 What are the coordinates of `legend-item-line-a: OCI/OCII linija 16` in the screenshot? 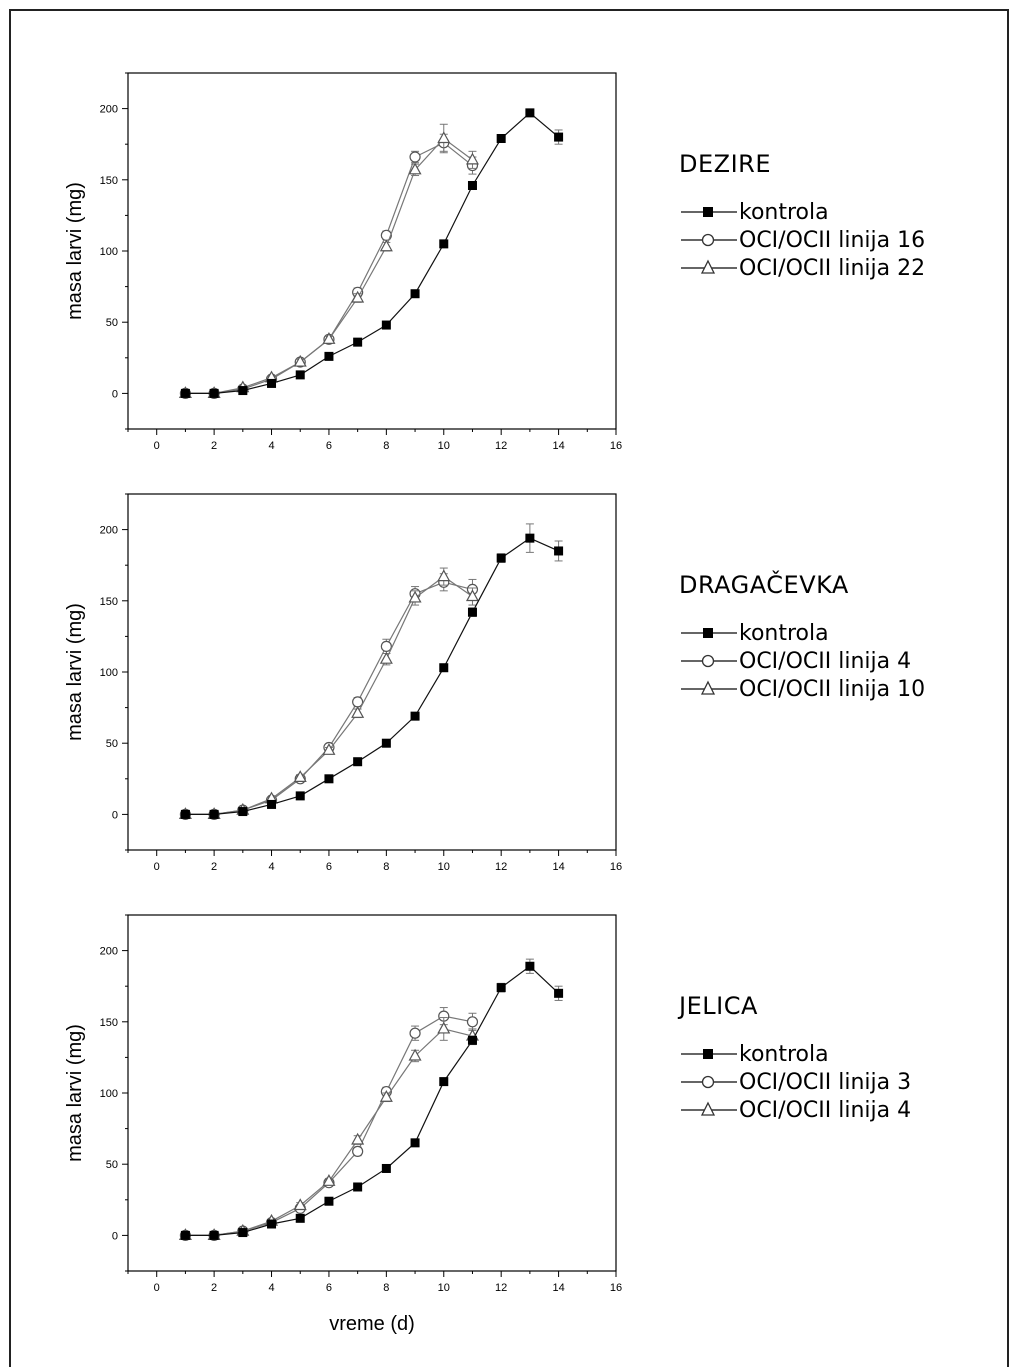 It's located at (802, 240).